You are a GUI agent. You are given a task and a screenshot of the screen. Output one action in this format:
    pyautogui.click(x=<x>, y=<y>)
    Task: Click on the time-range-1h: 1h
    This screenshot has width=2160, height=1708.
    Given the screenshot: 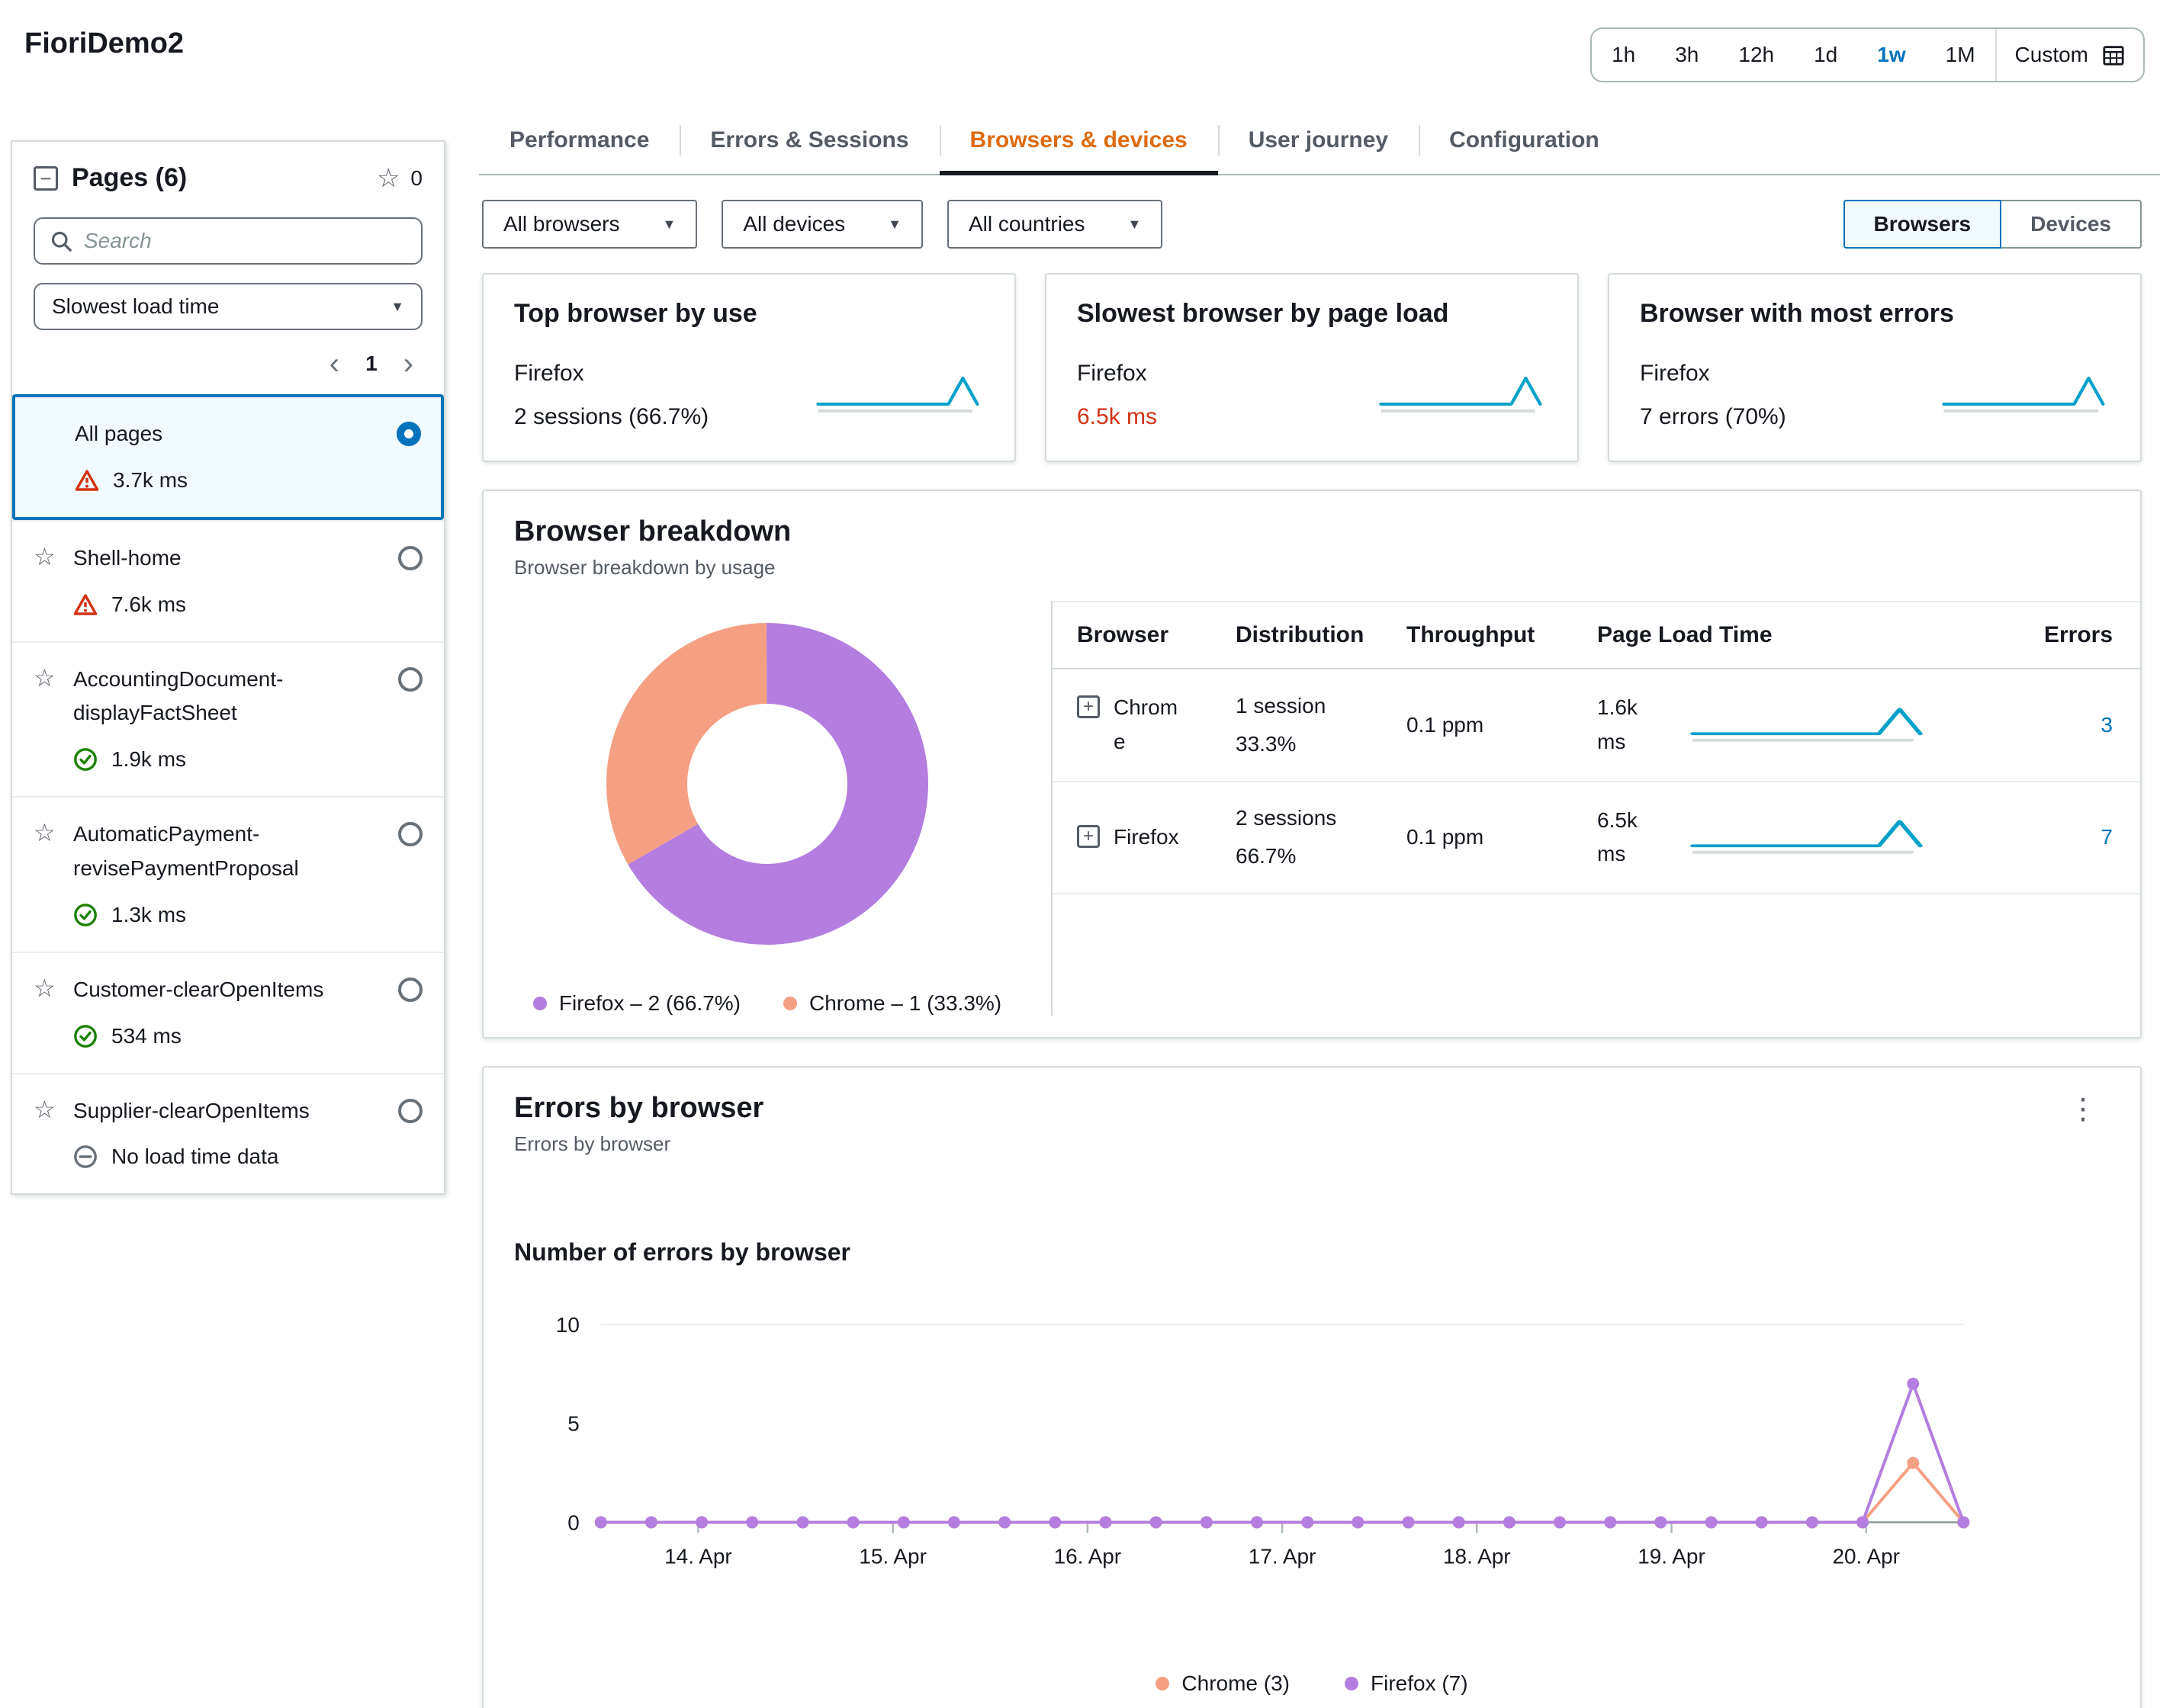 What is the action you would take?
    pyautogui.click(x=1623, y=55)
    